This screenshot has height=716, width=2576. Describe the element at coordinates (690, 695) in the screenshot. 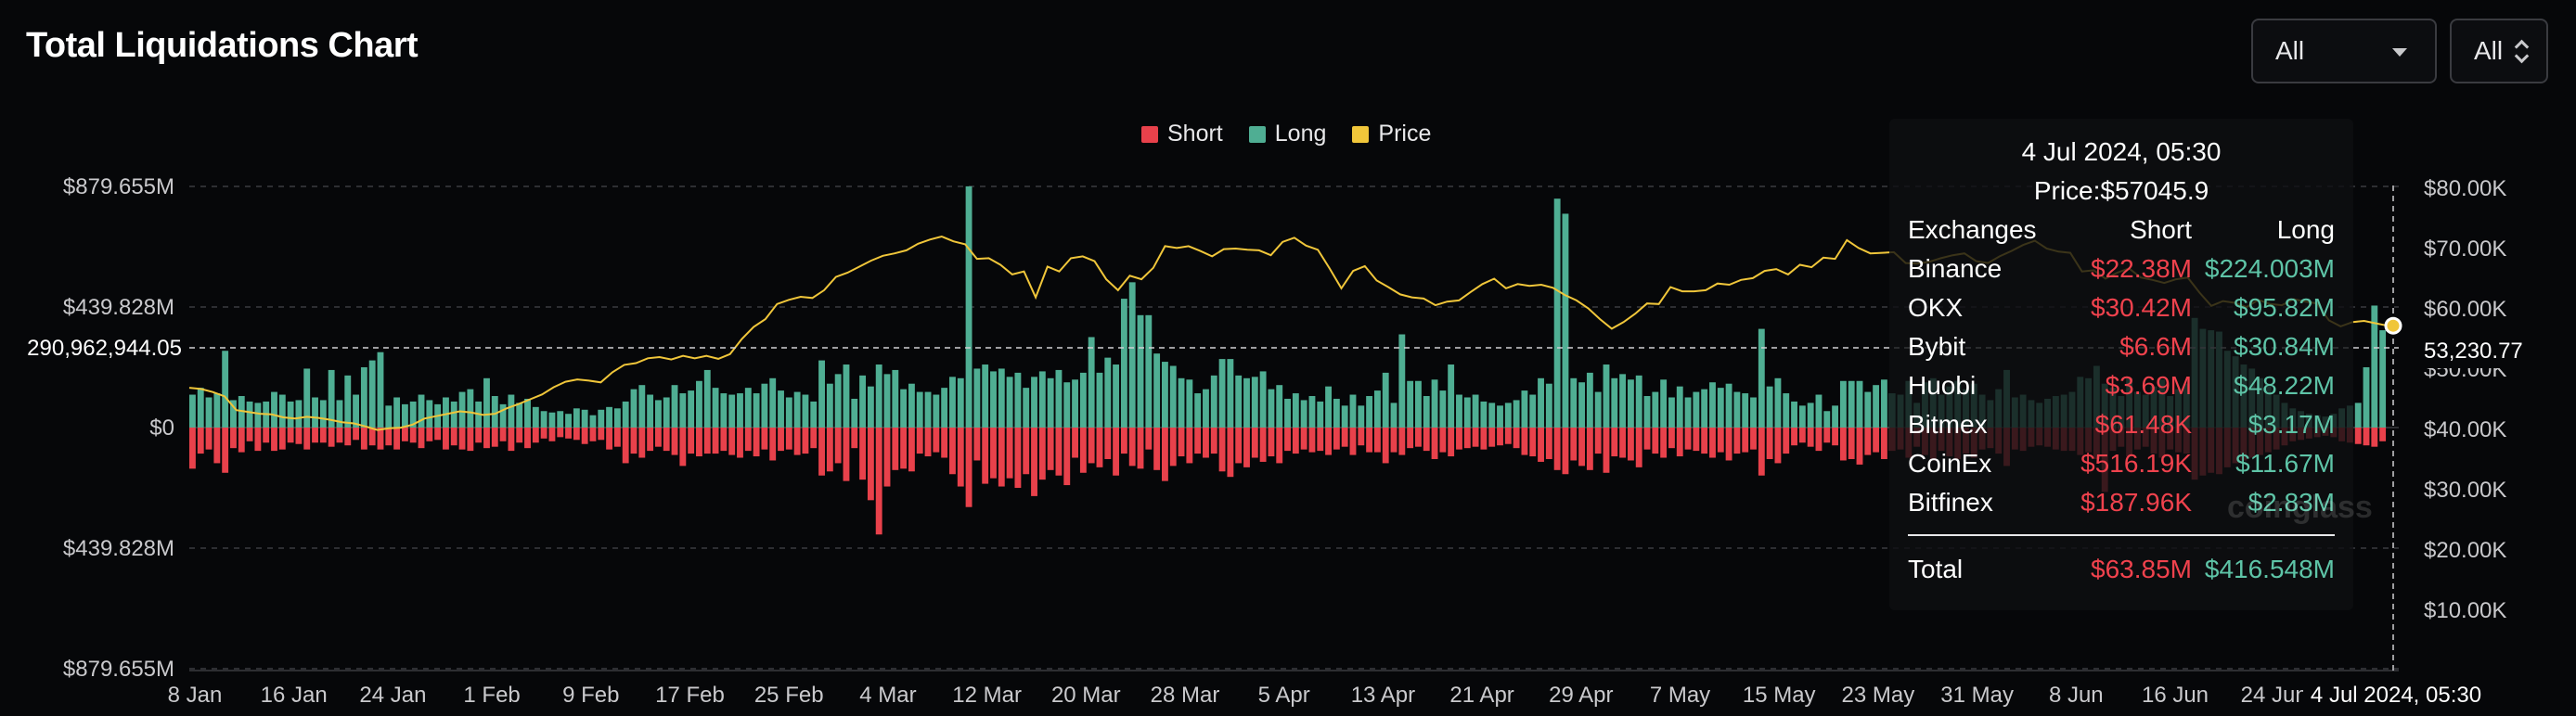

I see `x-tick-label: 17 Feb` at that location.